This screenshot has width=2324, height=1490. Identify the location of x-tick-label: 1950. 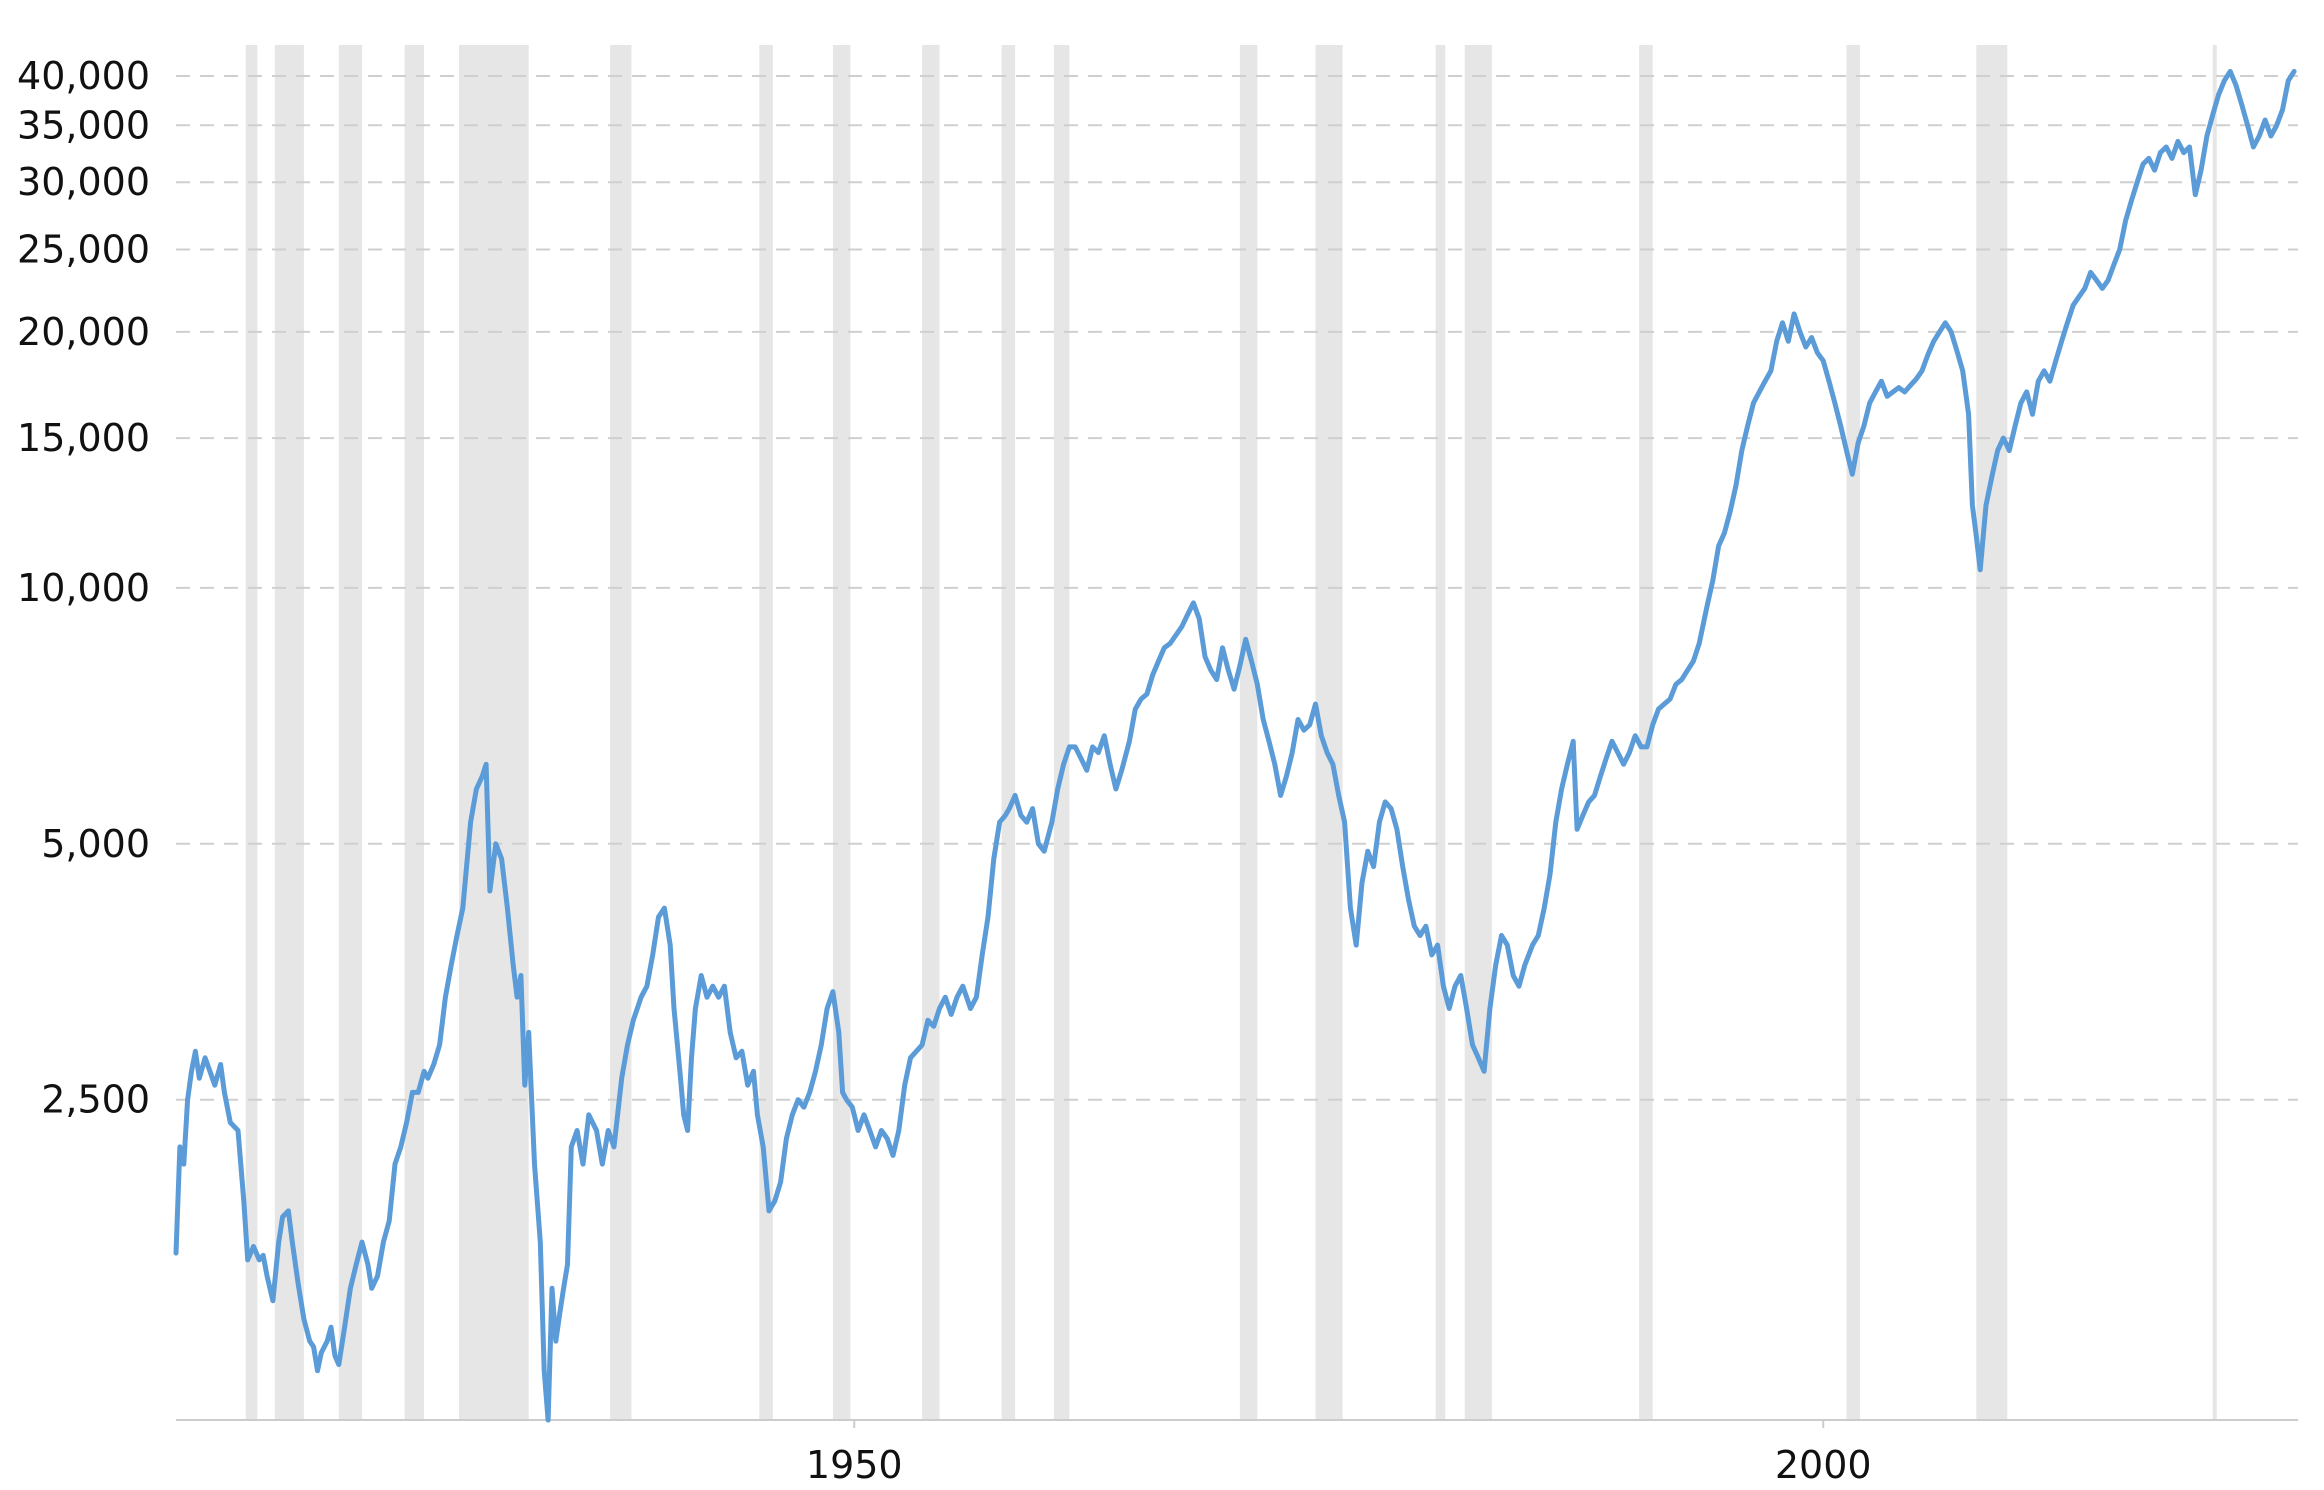
(854, 1465).